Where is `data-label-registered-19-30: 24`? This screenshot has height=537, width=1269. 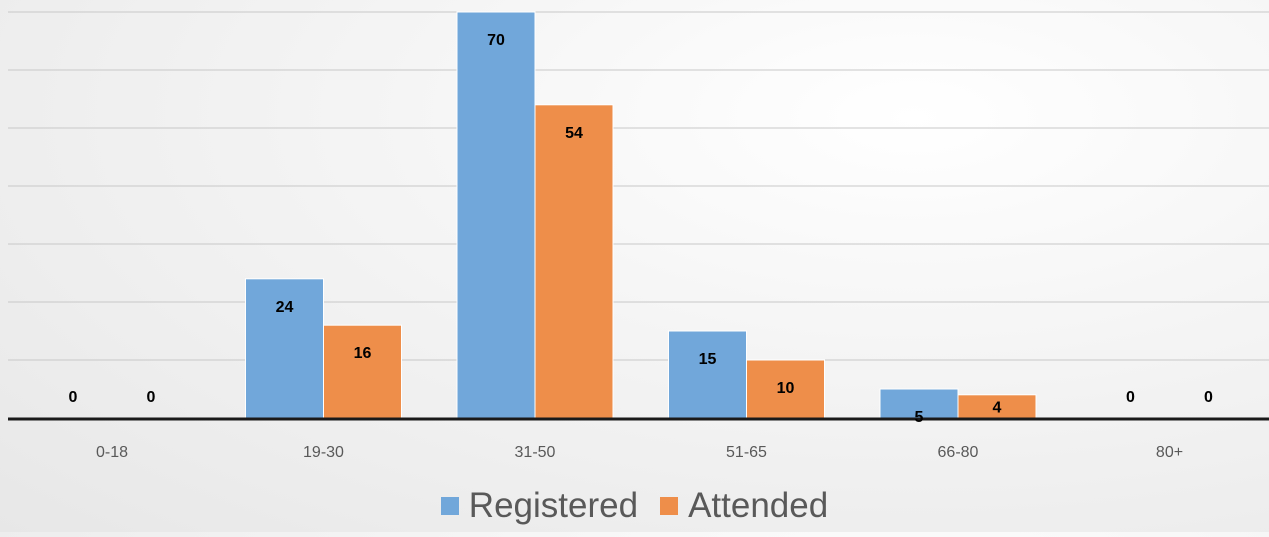
data-label-registered-19-30: 24 is located at coordinates (285, 307).